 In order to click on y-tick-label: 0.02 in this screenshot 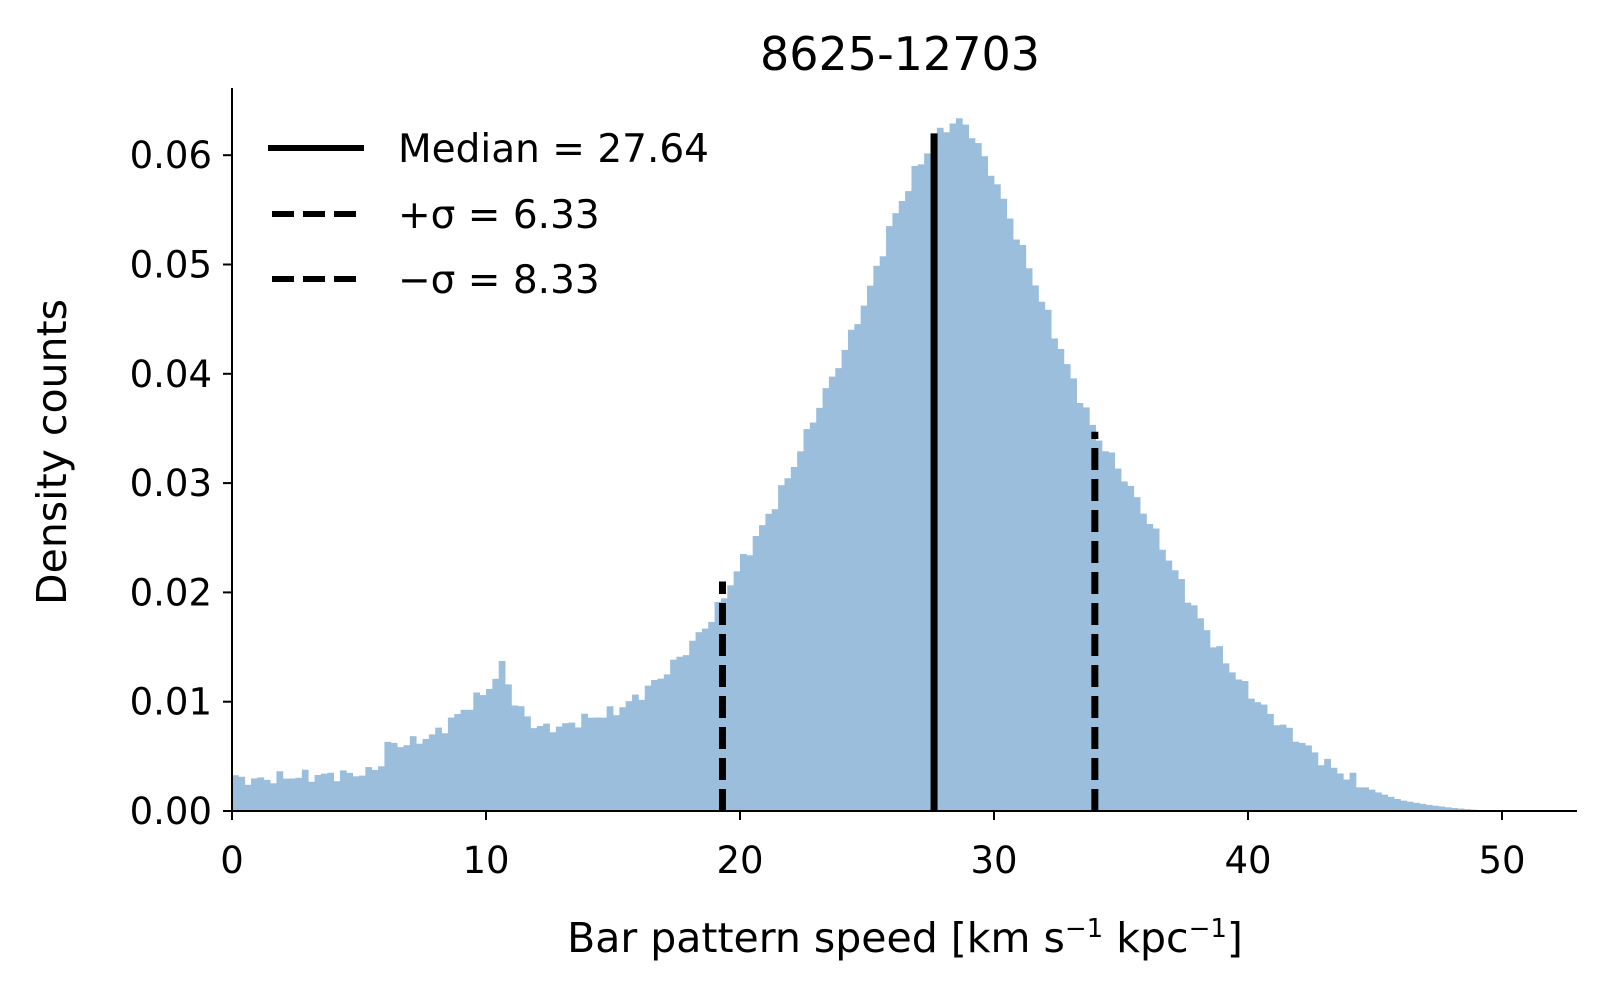, I will do `click(171, 592)`.